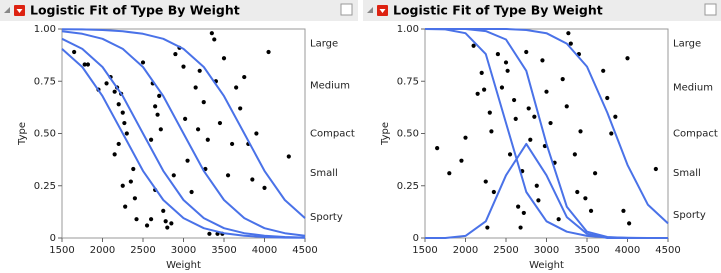 The image size is (721, 273). What do you see at coordinates (408, 134) in the screenshot?
I see `y-tick-label: 0.50` at bounding box center [408, 134].